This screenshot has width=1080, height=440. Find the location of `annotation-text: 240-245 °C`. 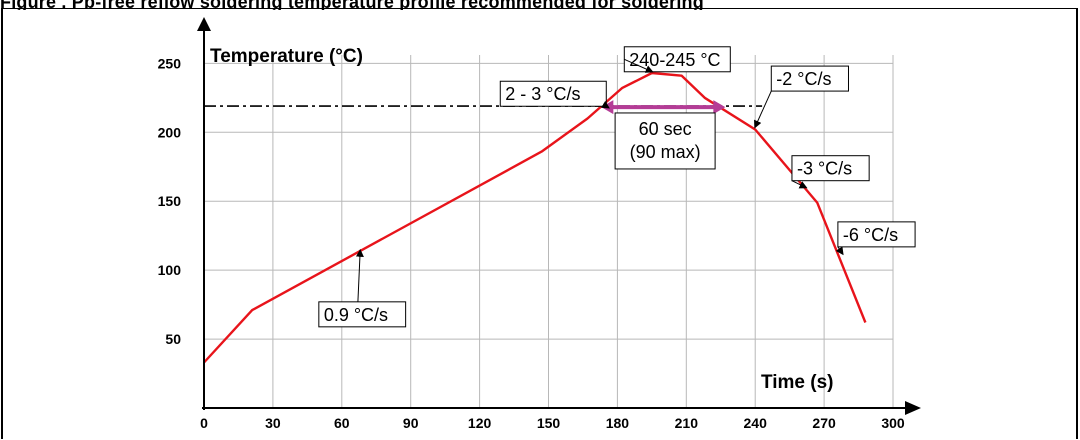

annotation-text: 240-245 °C is located at coordinates (674, 60).